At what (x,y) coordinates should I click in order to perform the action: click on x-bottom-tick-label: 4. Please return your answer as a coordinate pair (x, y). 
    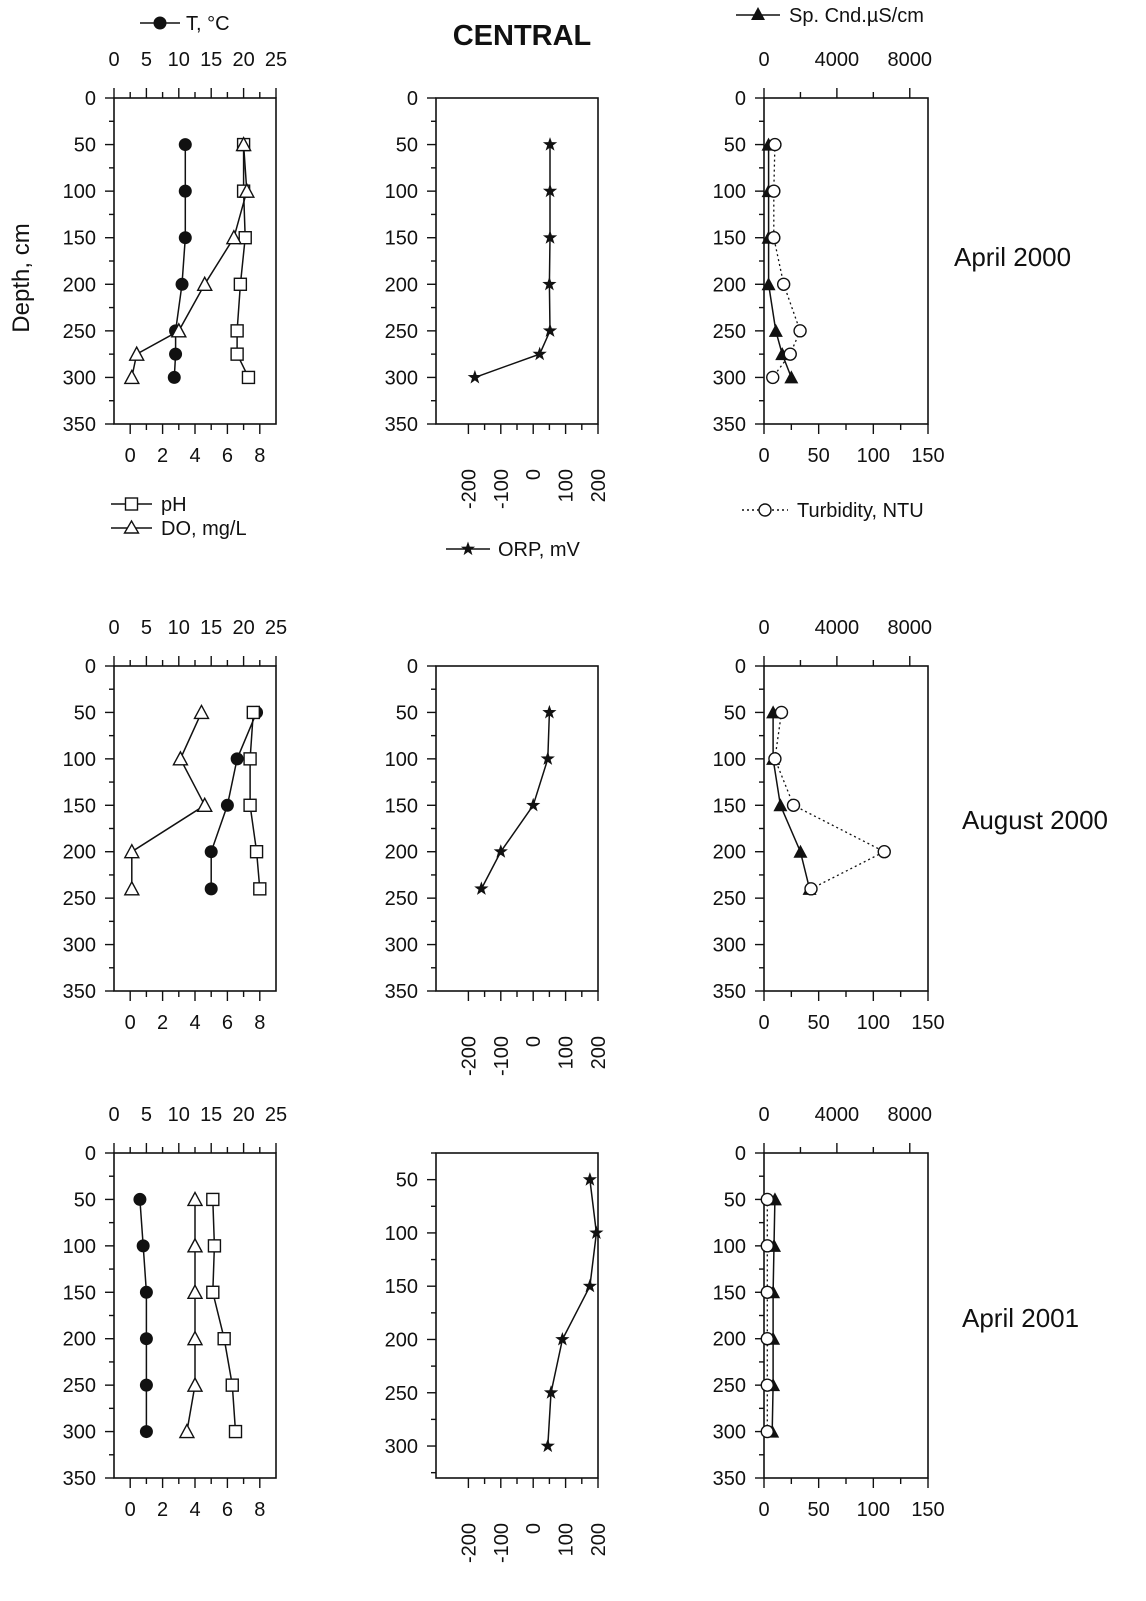
    Looking at the image, I should click on (194, 456).